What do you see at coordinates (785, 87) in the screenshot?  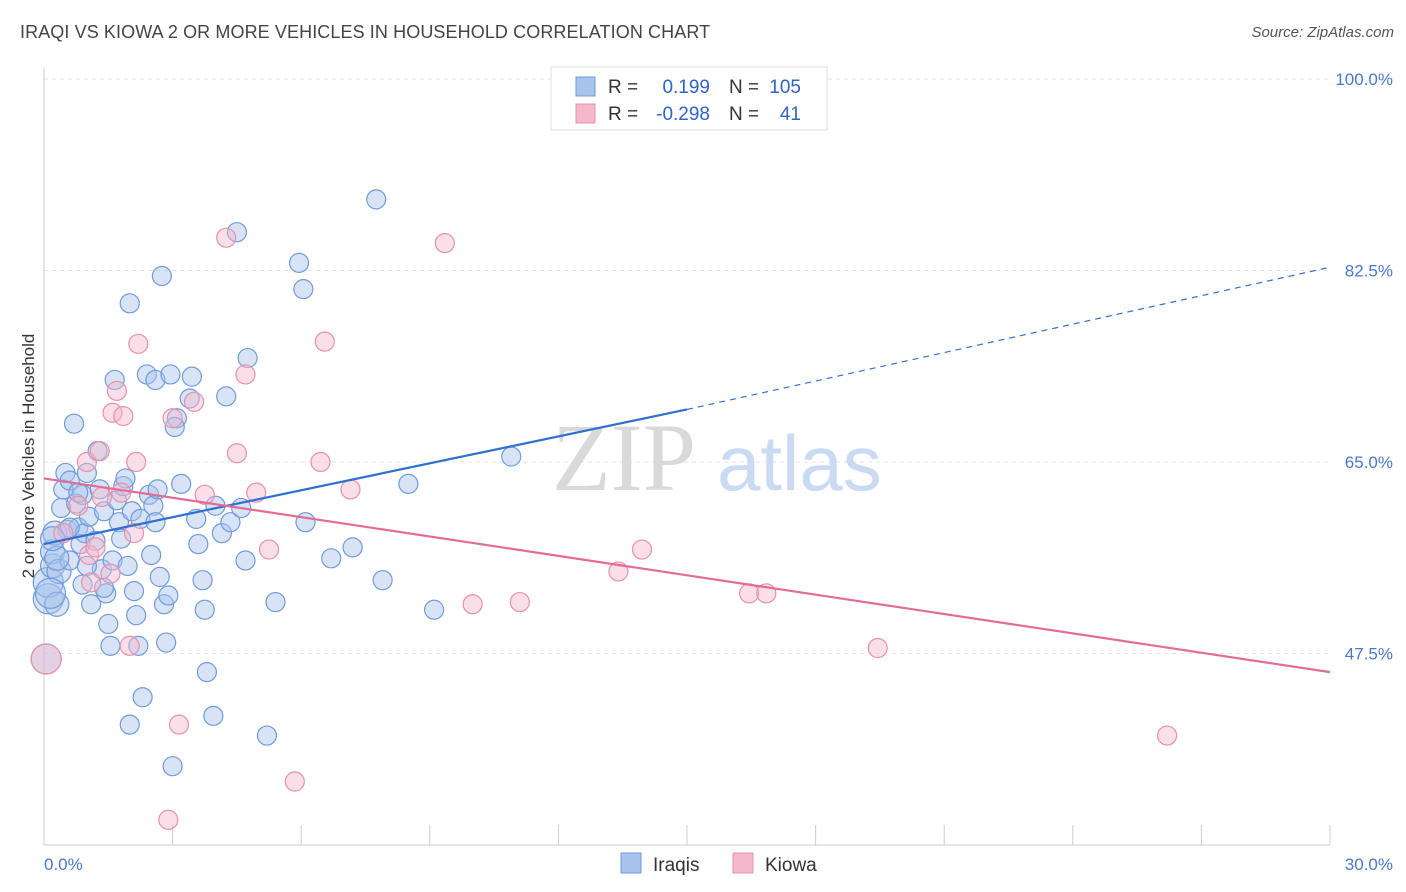 I see `legend-n-value-1: 105` at bounding box center [785, 87].